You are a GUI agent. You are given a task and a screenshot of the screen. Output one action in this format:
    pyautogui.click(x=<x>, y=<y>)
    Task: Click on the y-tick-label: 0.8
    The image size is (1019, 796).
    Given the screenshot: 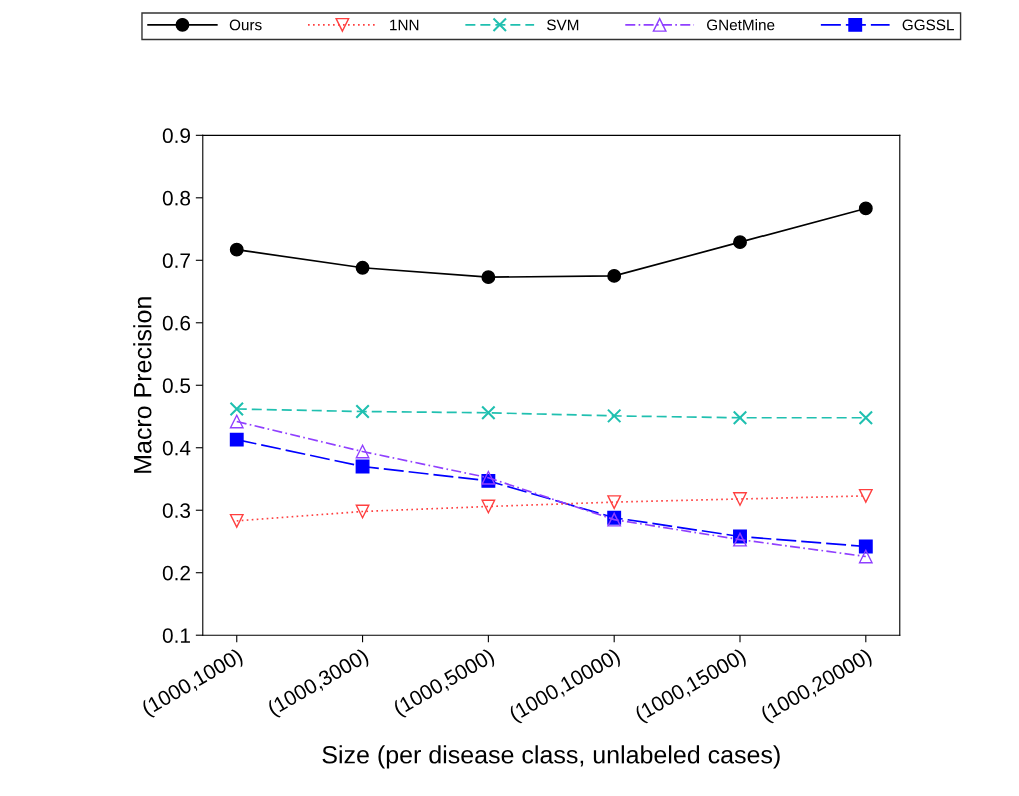 What is the action you would take?
    pyautogui.click(x=176, y=198)
    